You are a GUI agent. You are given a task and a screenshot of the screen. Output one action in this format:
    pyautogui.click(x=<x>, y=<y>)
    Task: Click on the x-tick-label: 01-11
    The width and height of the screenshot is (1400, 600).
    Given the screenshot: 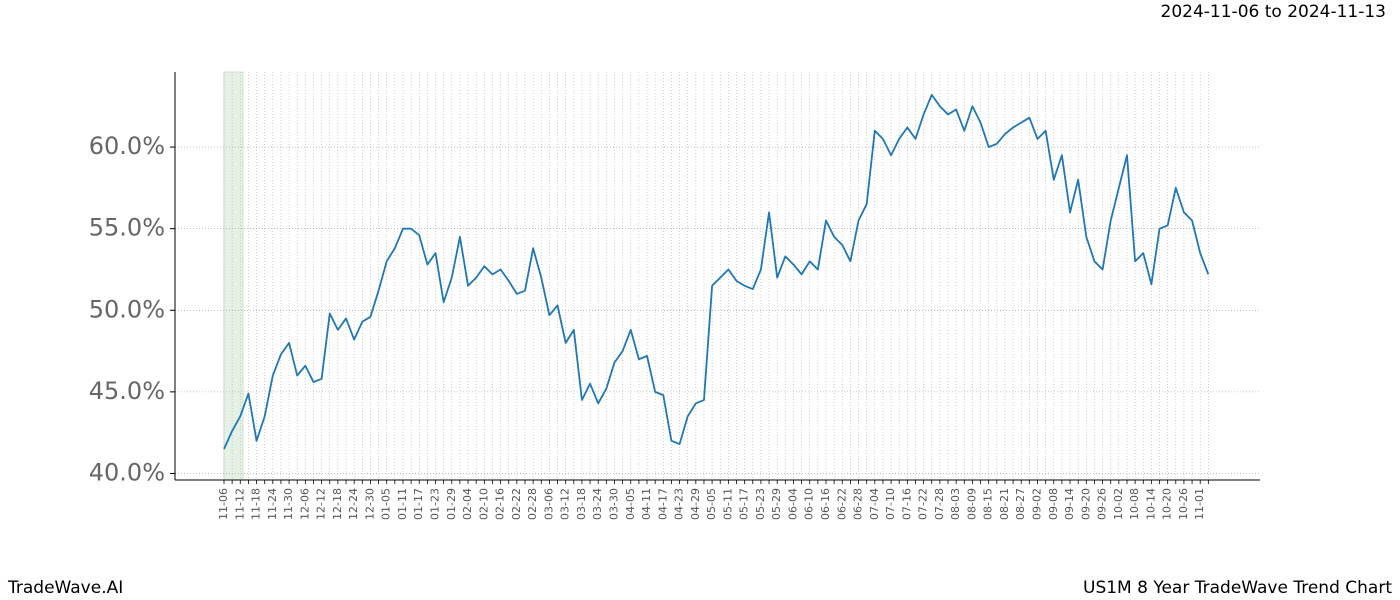 What is the action you would take?
    pyautogui.click(x=402, y=504)
    